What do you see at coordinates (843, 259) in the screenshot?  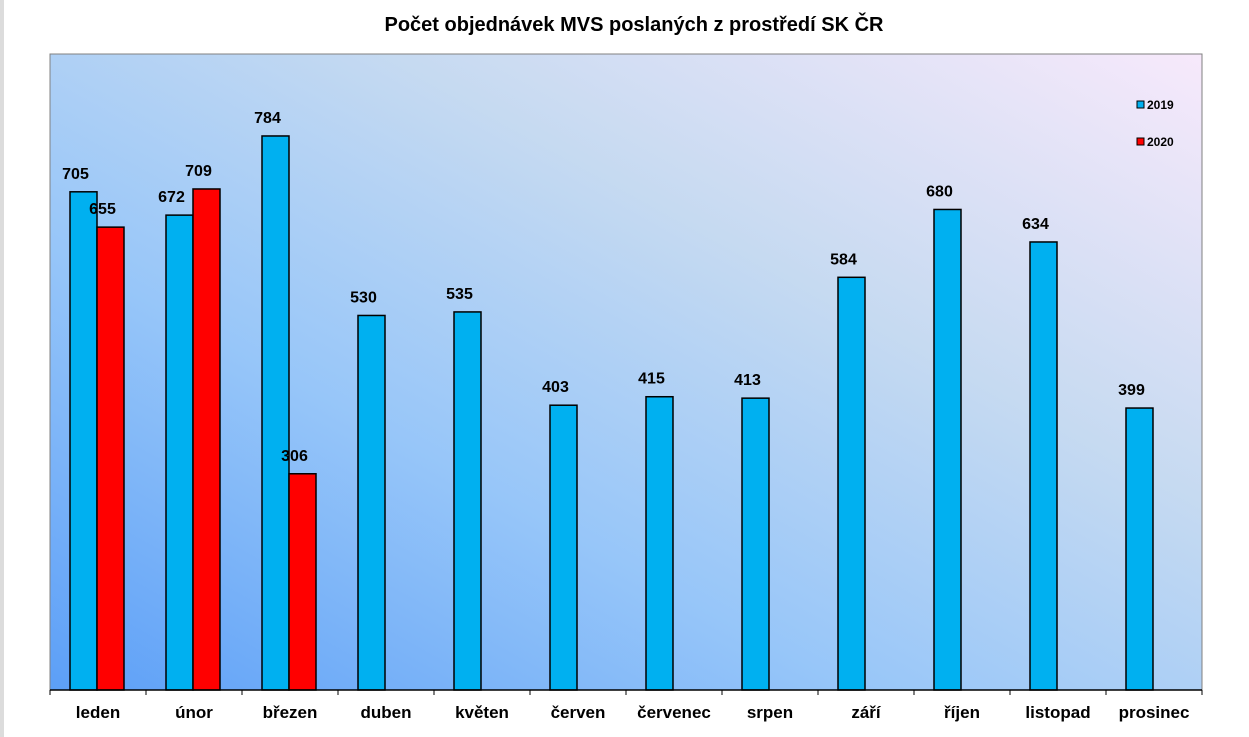 I see `data-label: 584` at bounding box center [843, 259].